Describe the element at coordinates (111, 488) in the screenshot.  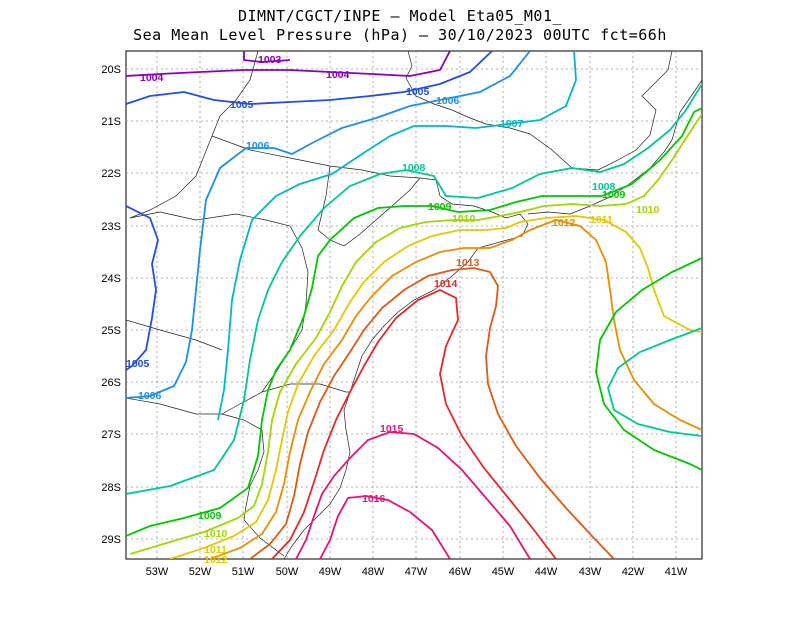
I see `lat-tick-label: 28S` at that location.